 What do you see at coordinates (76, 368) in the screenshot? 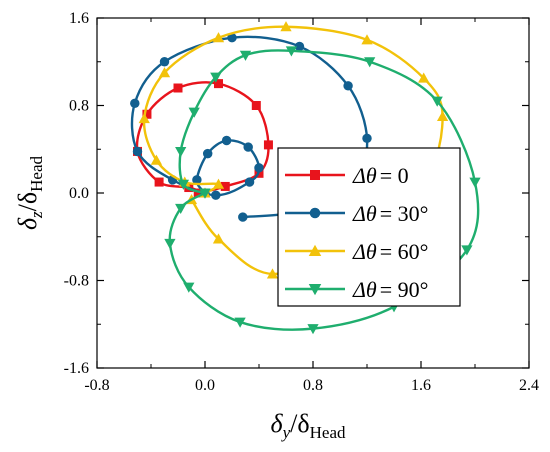
I see `y-tick-label: -1.6` at bounding box center [76, 368].